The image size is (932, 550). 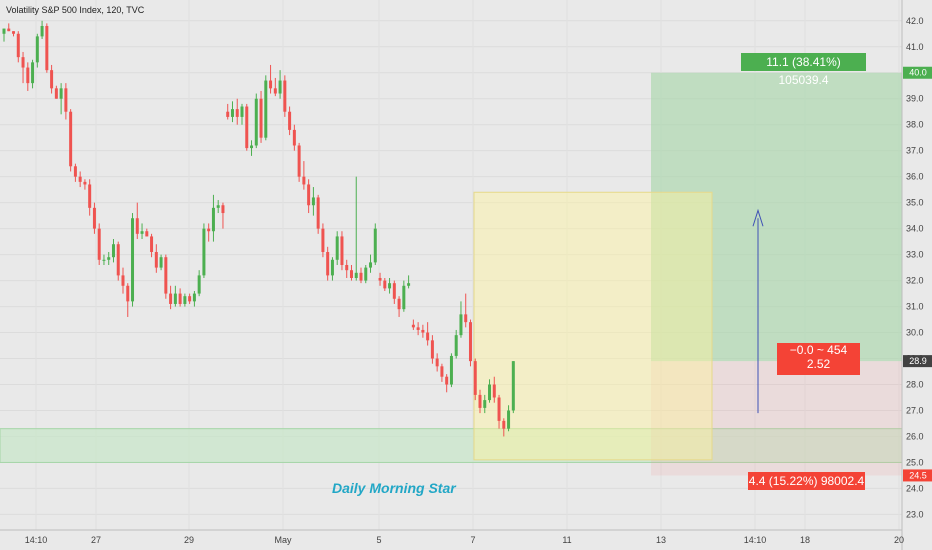 I want to click on y-tick-label: 37.0, so click(x=915, y=151).